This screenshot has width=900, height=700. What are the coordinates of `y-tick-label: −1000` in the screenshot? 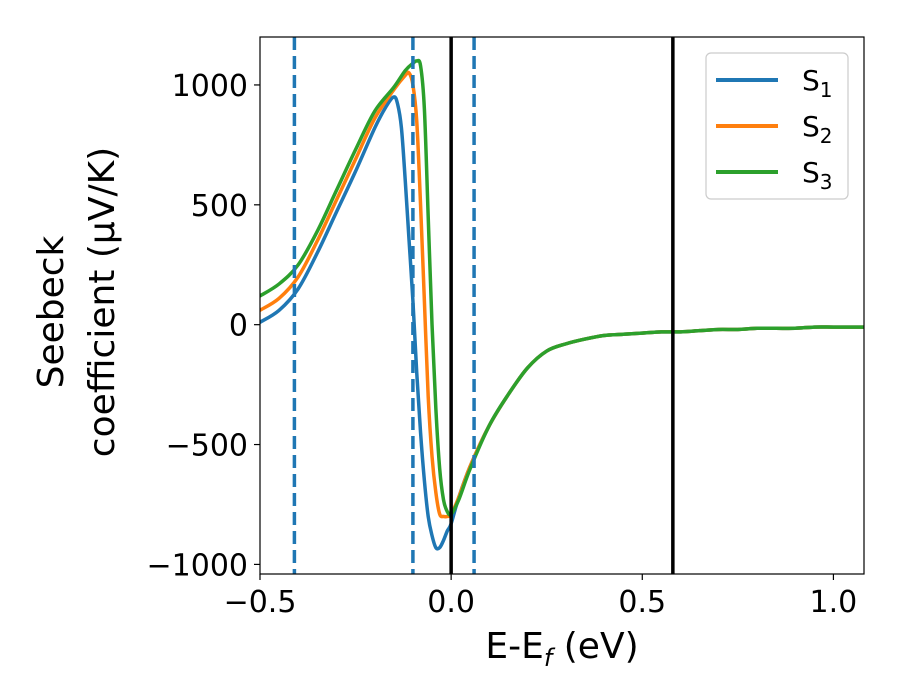 It's located at (197, 565).